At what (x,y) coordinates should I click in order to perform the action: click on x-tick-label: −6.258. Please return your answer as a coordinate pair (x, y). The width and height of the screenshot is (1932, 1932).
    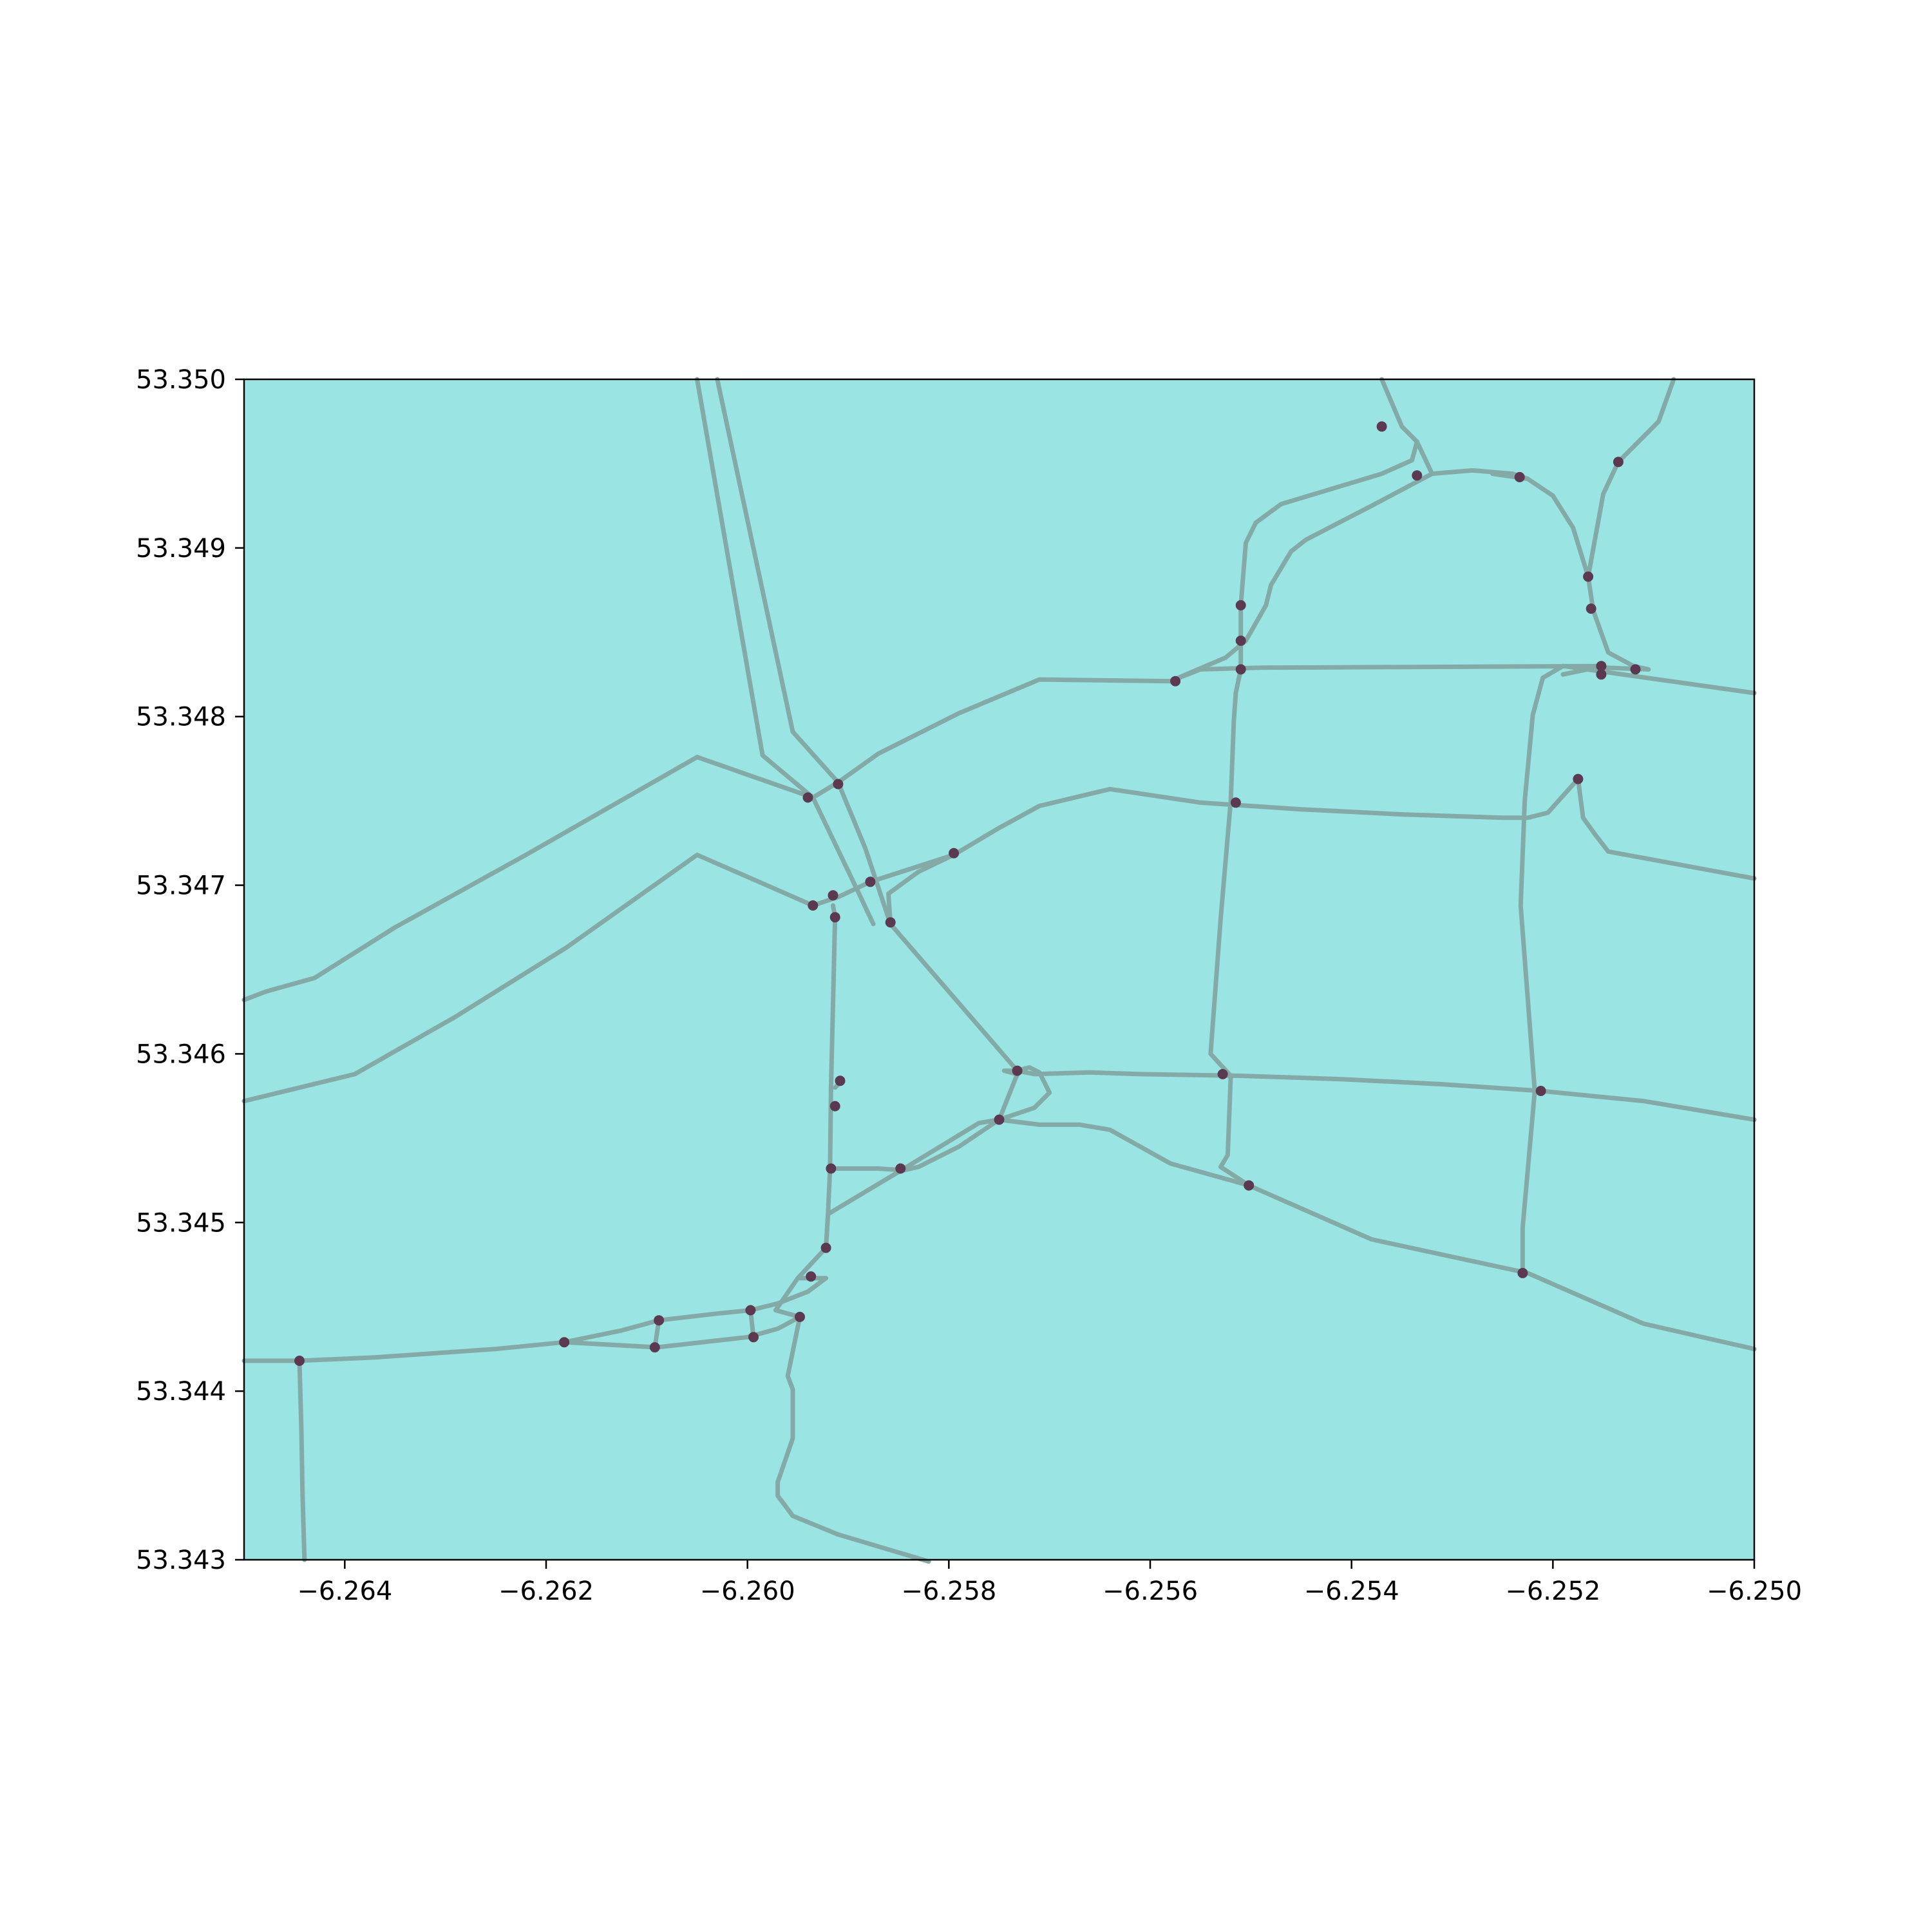
    Looking at the image, I should click on (948, 1591).